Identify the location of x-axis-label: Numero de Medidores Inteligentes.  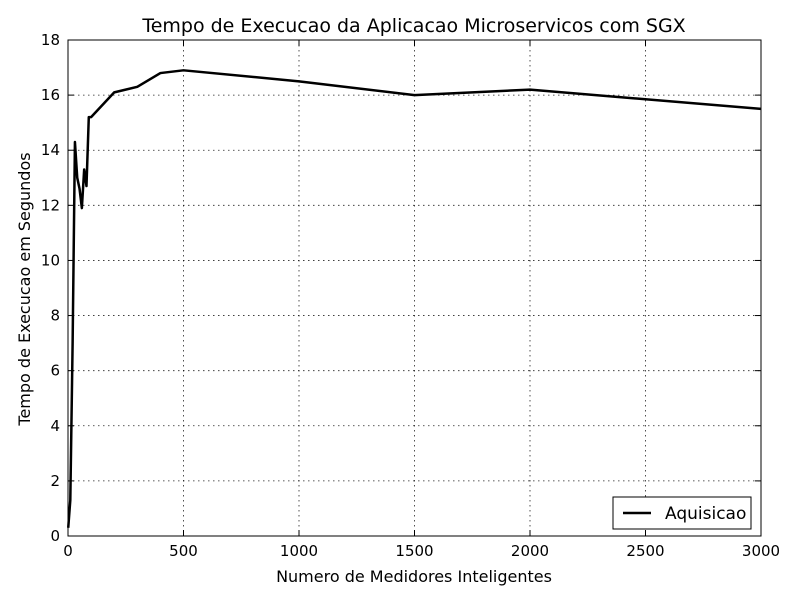
(414, 576).